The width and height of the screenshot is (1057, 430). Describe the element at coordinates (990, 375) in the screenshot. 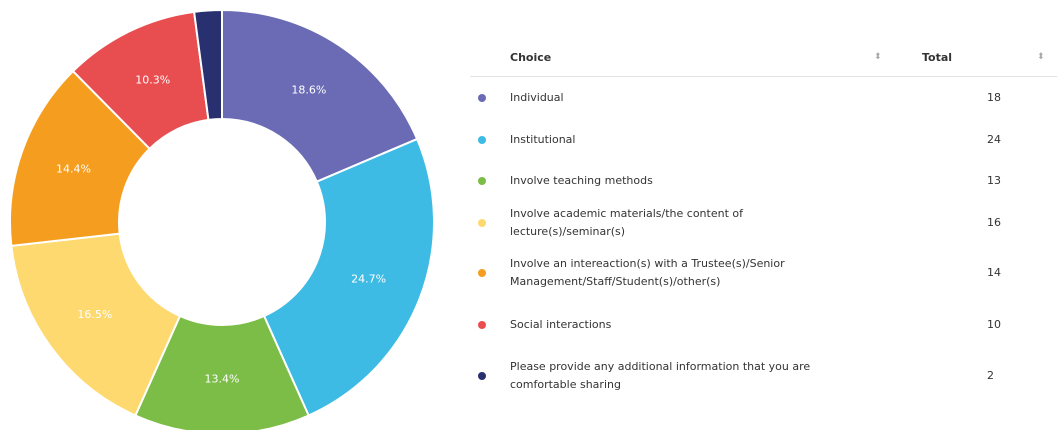

I see `total-cell: 2` at that location.